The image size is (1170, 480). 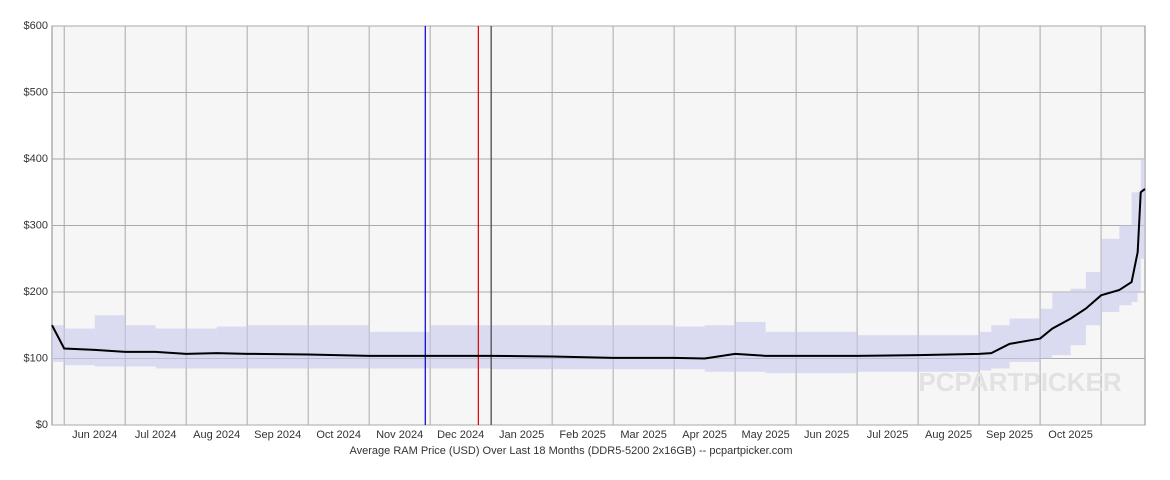 What do you see at coordinates (1009, 435) in the screenshot?
I see `x-tick-label: Sep 2025` at bounding box center [1009, 435].